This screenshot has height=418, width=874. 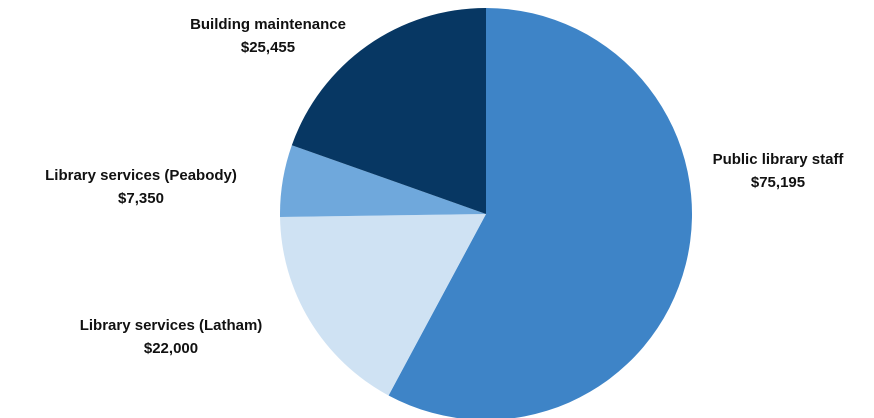 What do you see at coordinates (268, 36) in the screenshot?
I see `slice-label-building-maintenance: Building maintenance $25,455` at bounding box center [268, 36].